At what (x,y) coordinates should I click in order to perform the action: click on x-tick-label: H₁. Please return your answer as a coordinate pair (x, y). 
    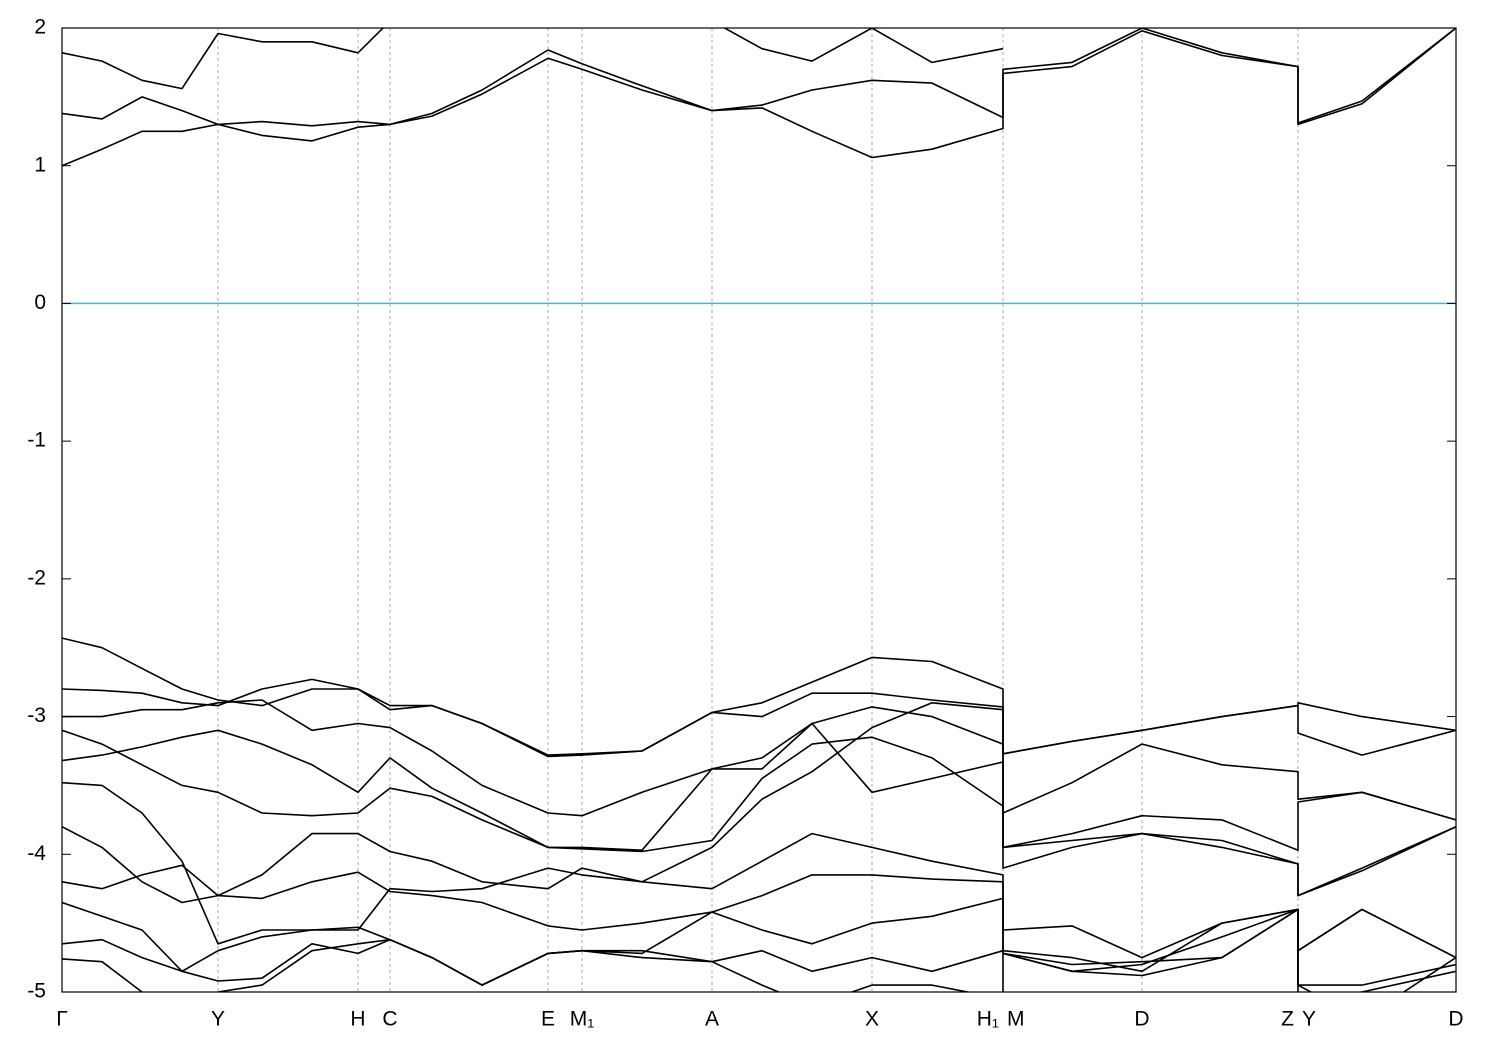
    Looking at the image, I should click on (988, 1019).